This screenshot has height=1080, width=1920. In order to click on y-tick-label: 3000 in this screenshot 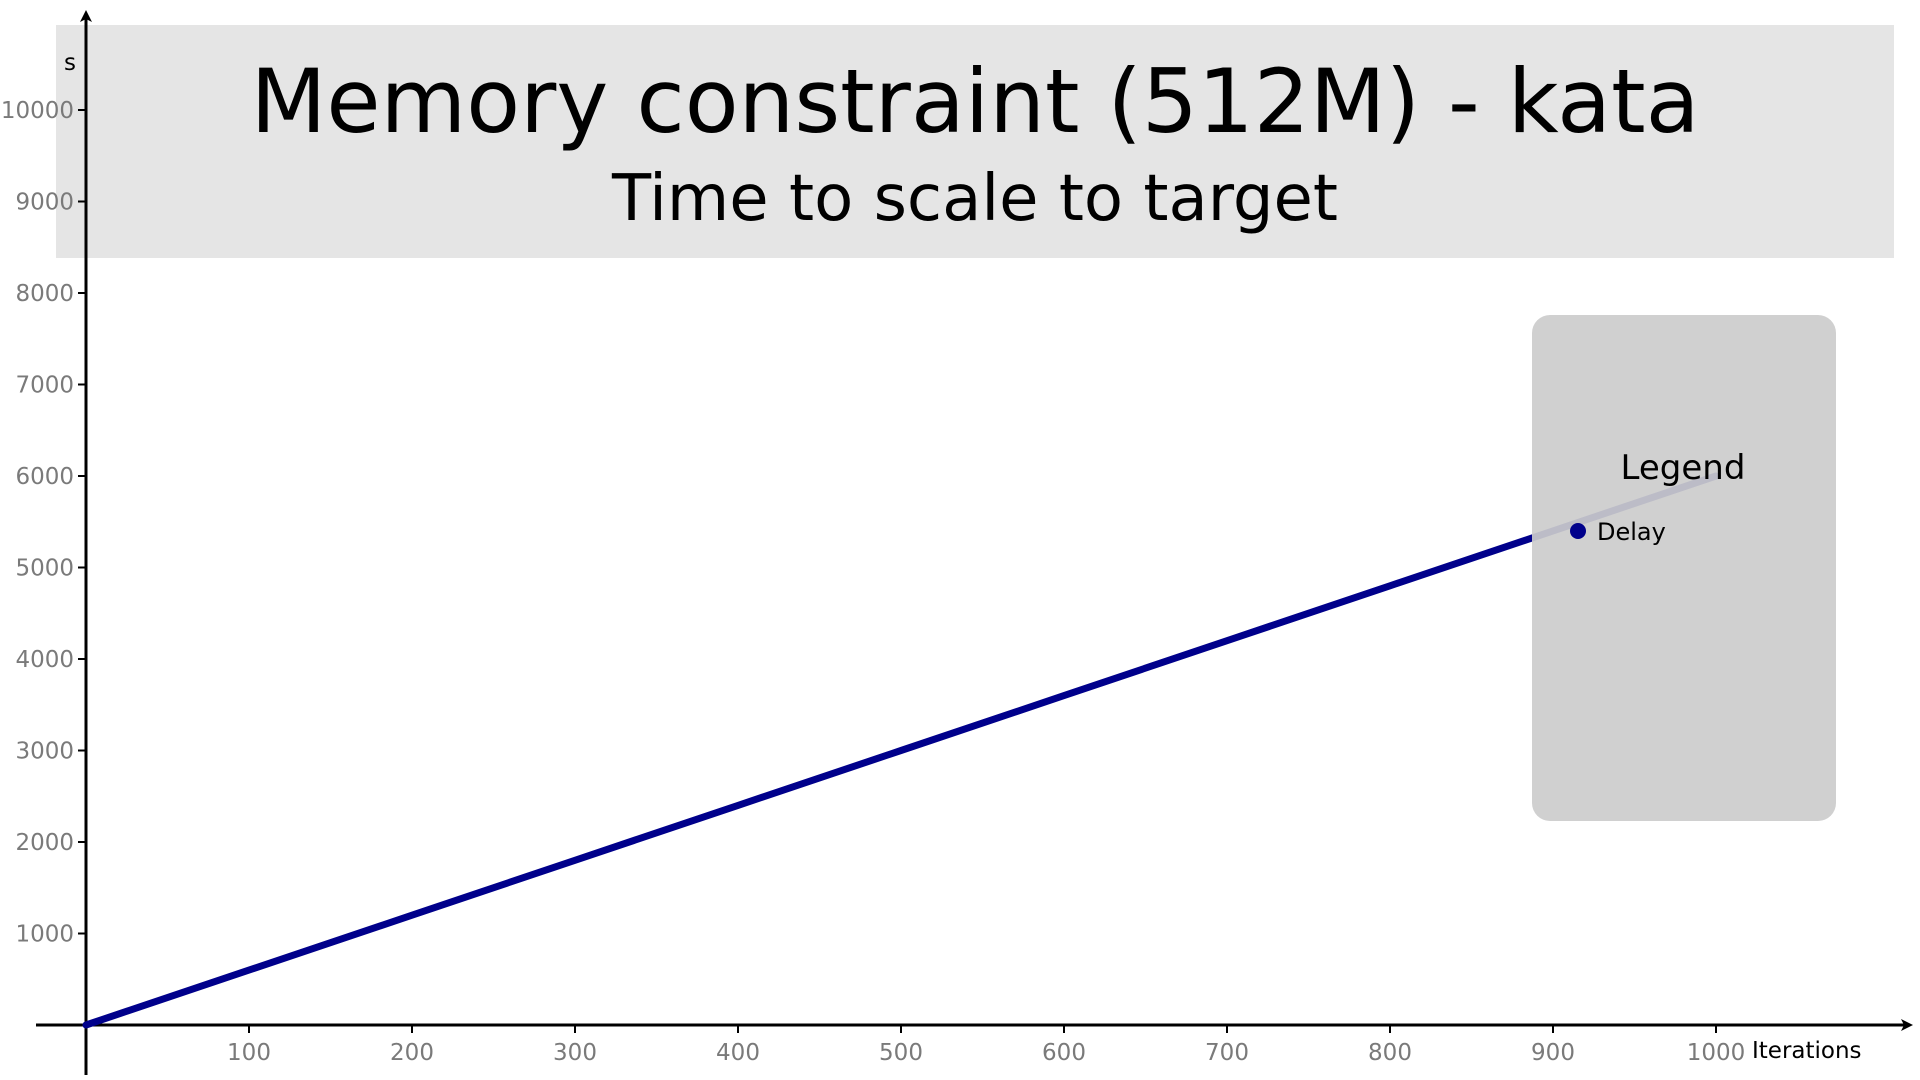, I will do `click(44, 752)`.